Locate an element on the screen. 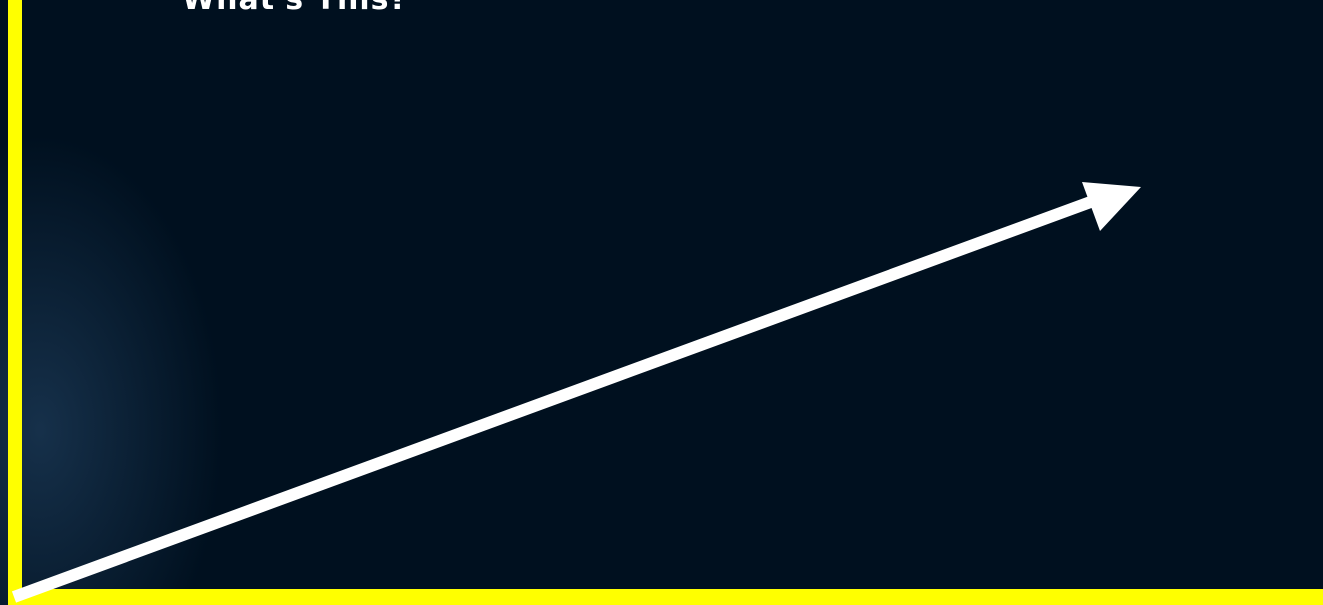 The image size is (1323, 605). horizontal-axis is located at coordinates (665, 597).